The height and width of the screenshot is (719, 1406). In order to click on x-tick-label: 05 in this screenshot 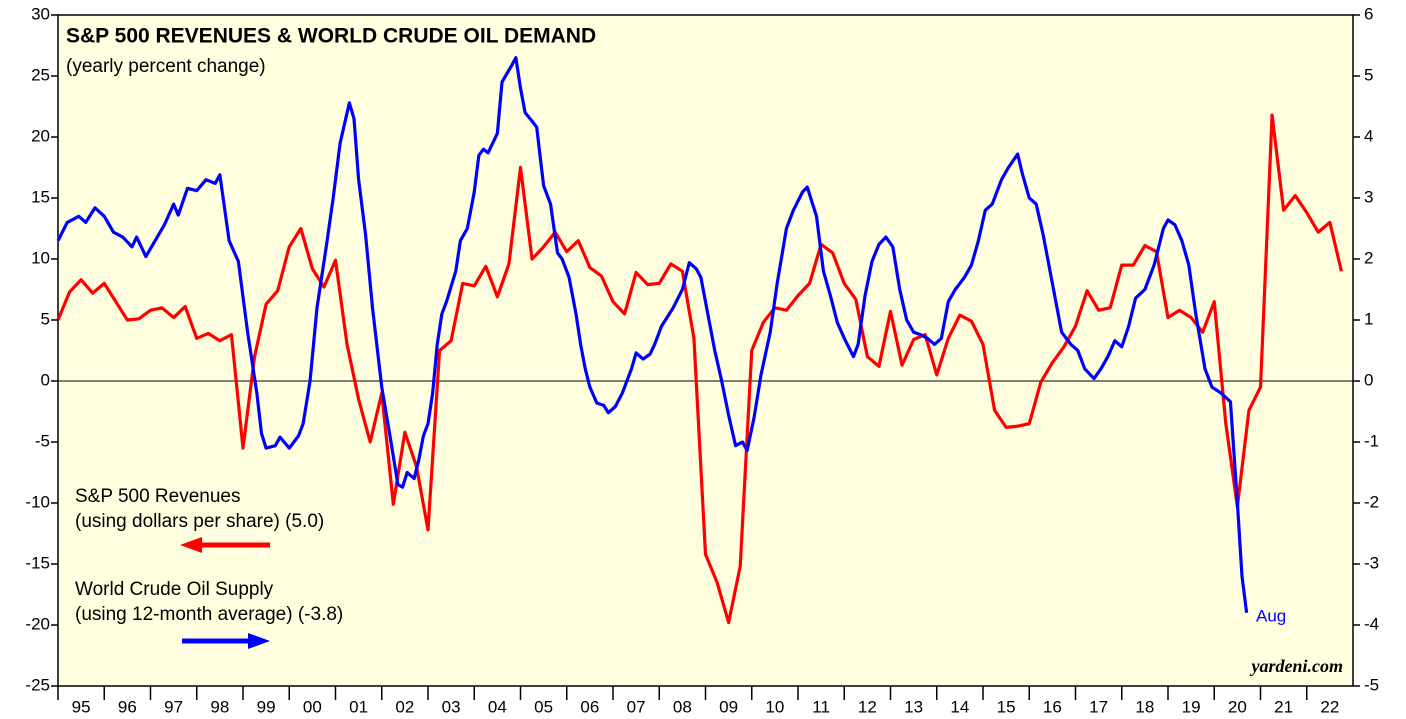, I will do `click(543, 706)`.